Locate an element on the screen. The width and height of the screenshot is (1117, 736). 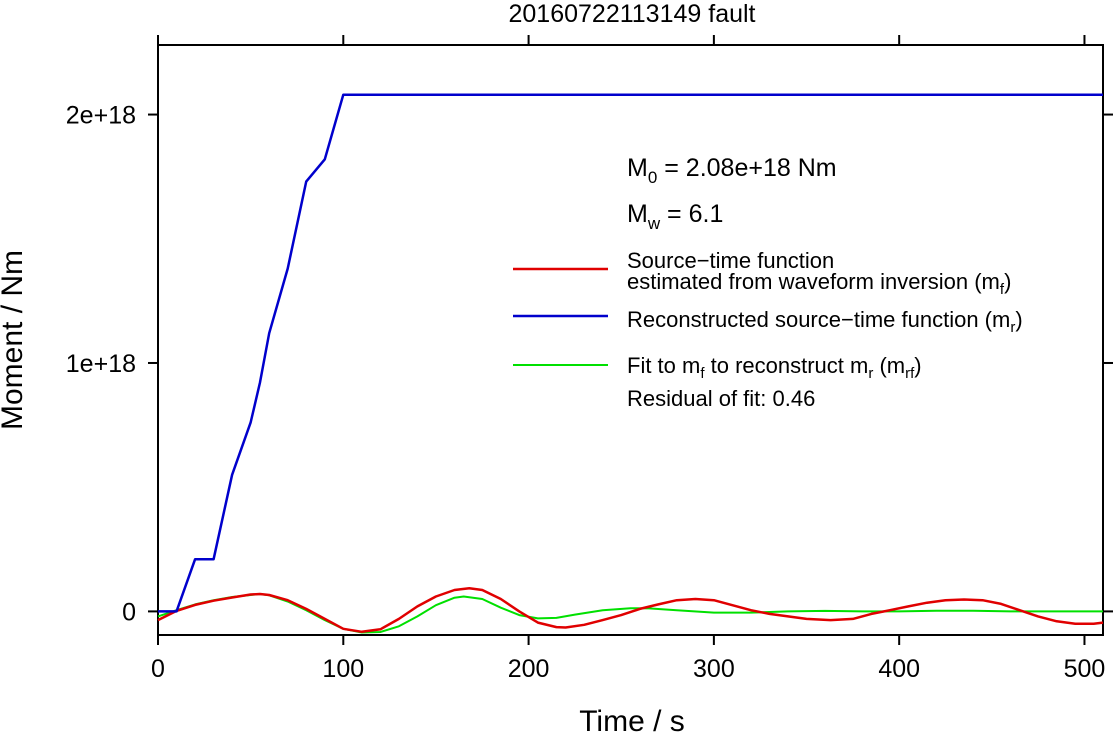
legend-mrf-s2: r is located at coordinates (870, 373).